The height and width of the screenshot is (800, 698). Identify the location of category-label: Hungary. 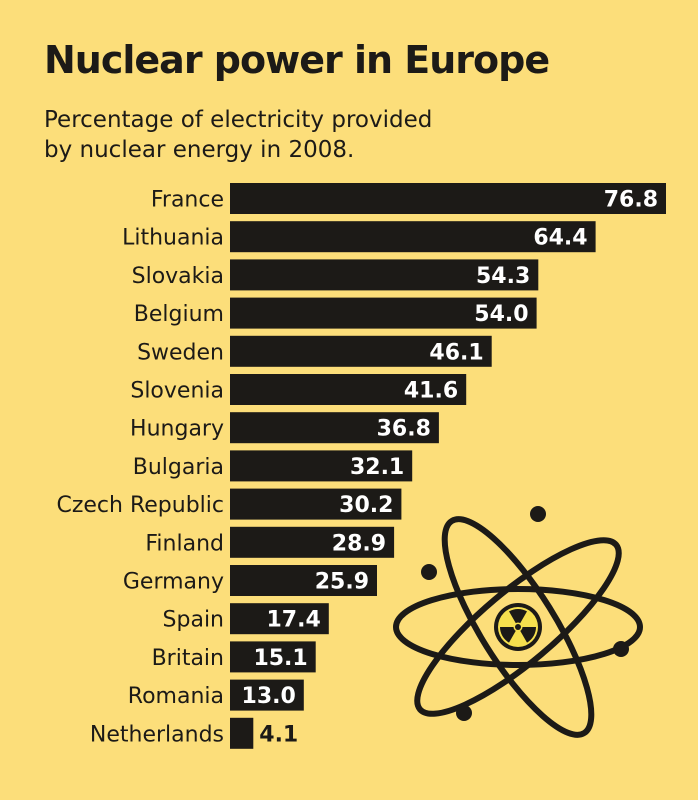
(177, 429).